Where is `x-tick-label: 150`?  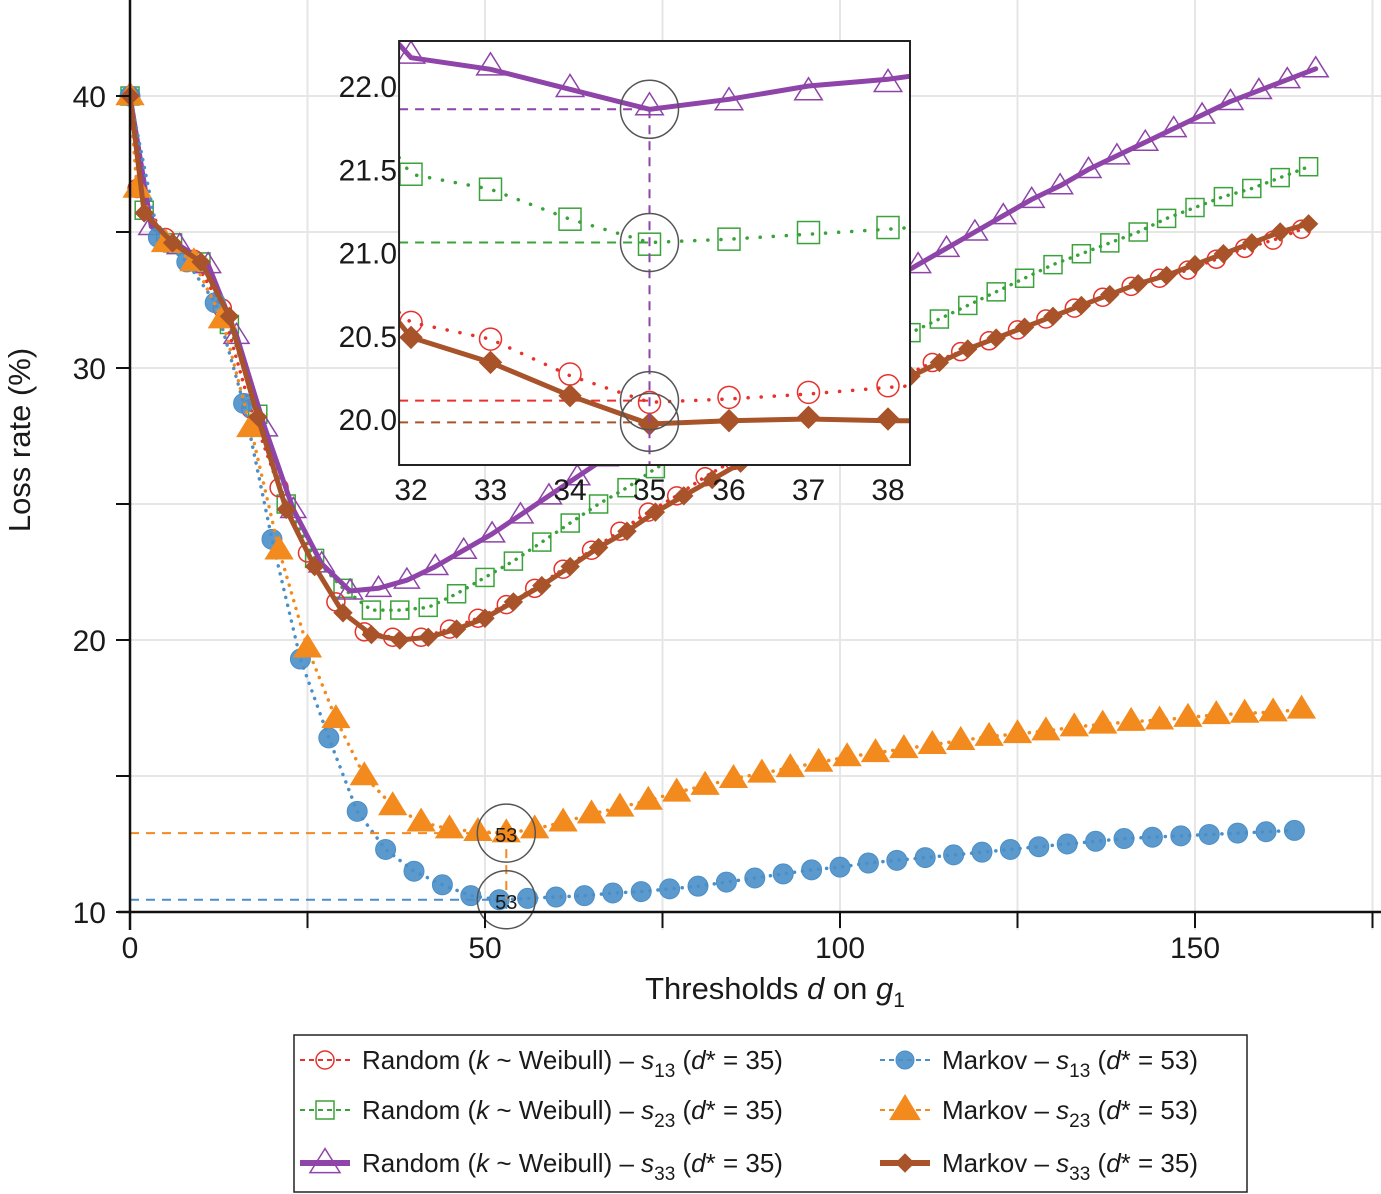
x-tick-label: 150 is located at coordinates (1195, 948).